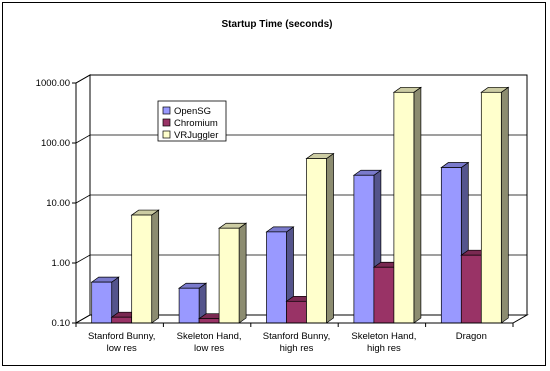 The width and height of the screenshot is (550, 371). What do you see at coordinates (58, 203) in the screenshot?
I see `y-tick-label: 10.00` at bounding box center [58, 203].